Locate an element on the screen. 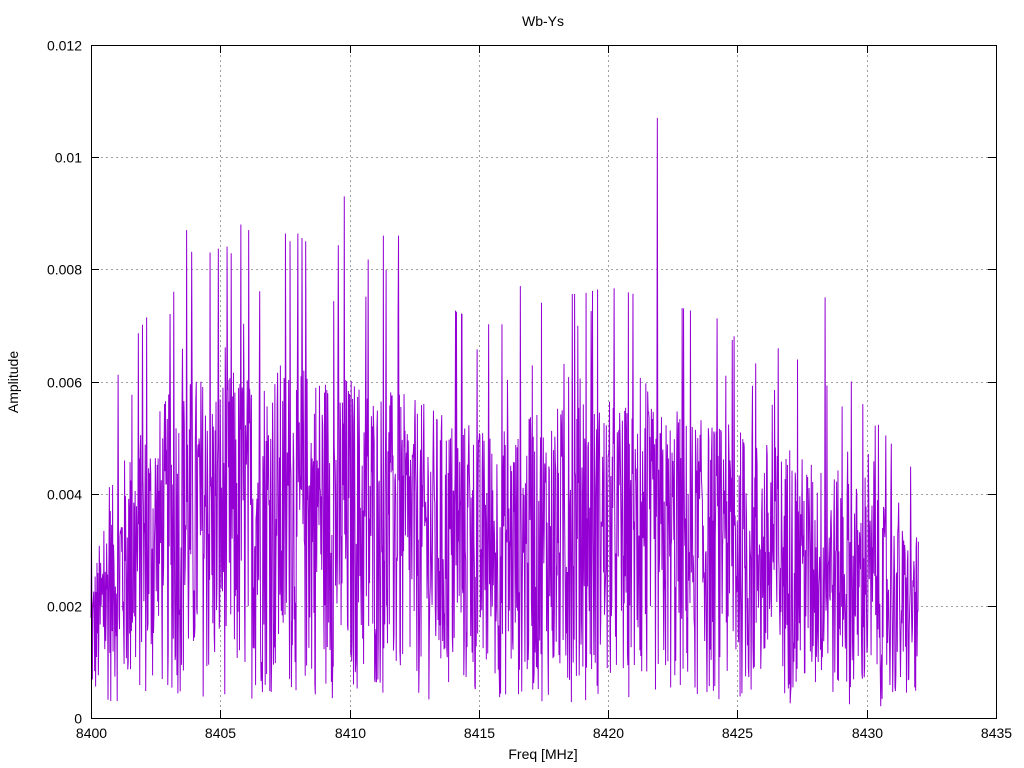 Image resolution: width=1024 pixels, height=768 pixels. x-tick-label: 8420 is located at coordinates (608, 733).